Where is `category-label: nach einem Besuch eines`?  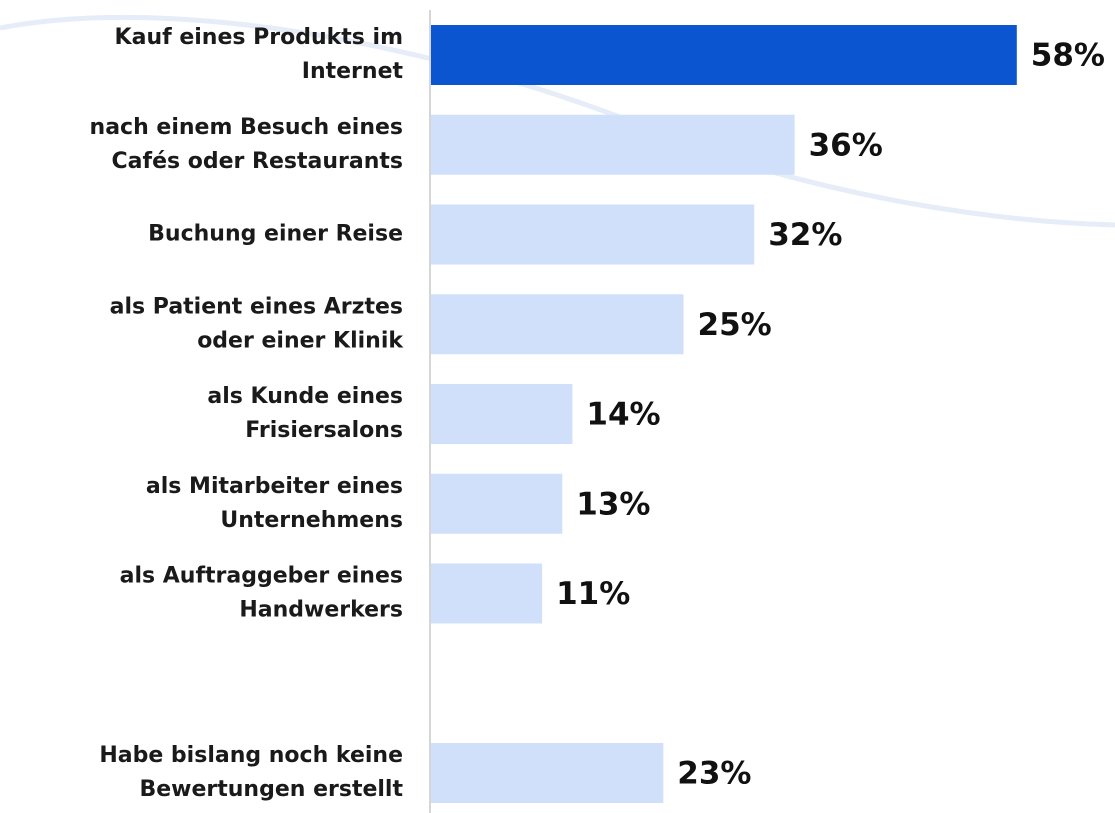
category-label: nach einem Besuch eines is located at coordinates (246, 127).